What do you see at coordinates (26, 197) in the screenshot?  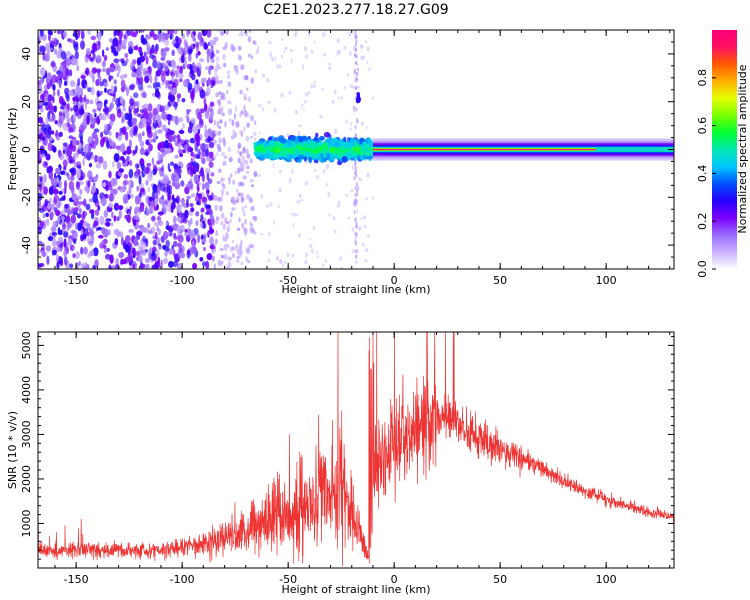 I see `y-tick-label: -20` at bounding box center [26, 197].